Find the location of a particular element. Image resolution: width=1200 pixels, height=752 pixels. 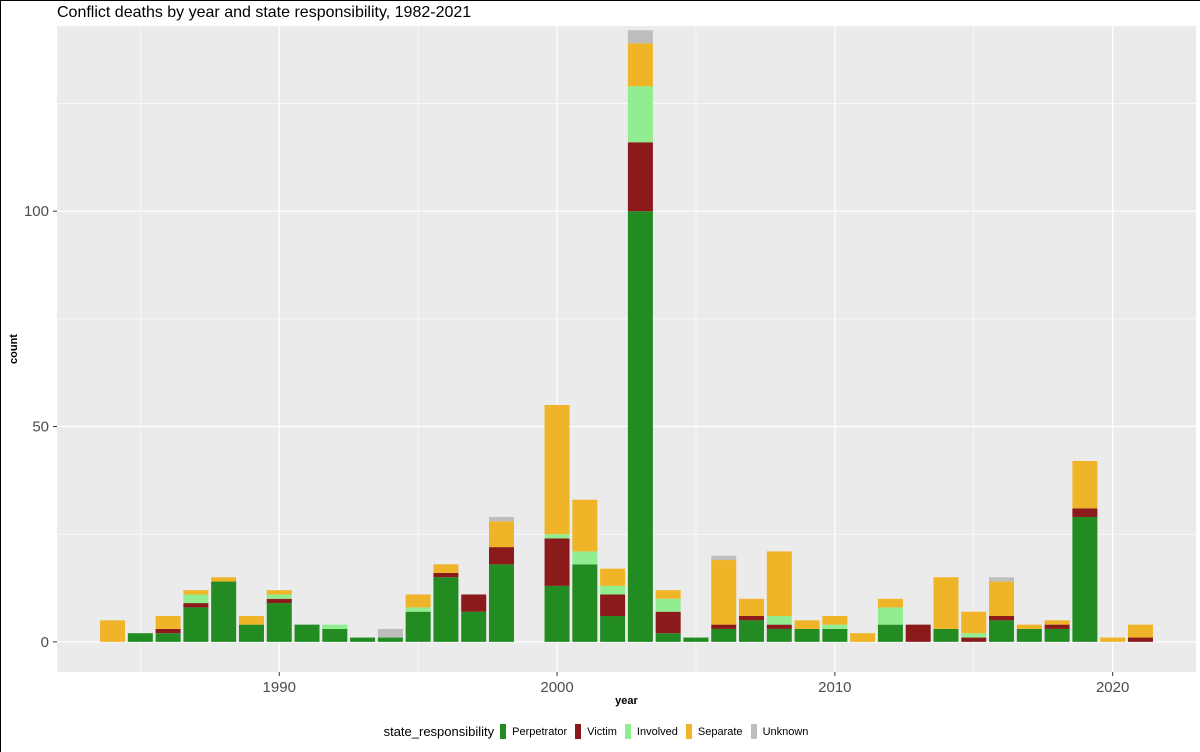

bar-perpetrator-2017 is located at coordinates (1029, 635).